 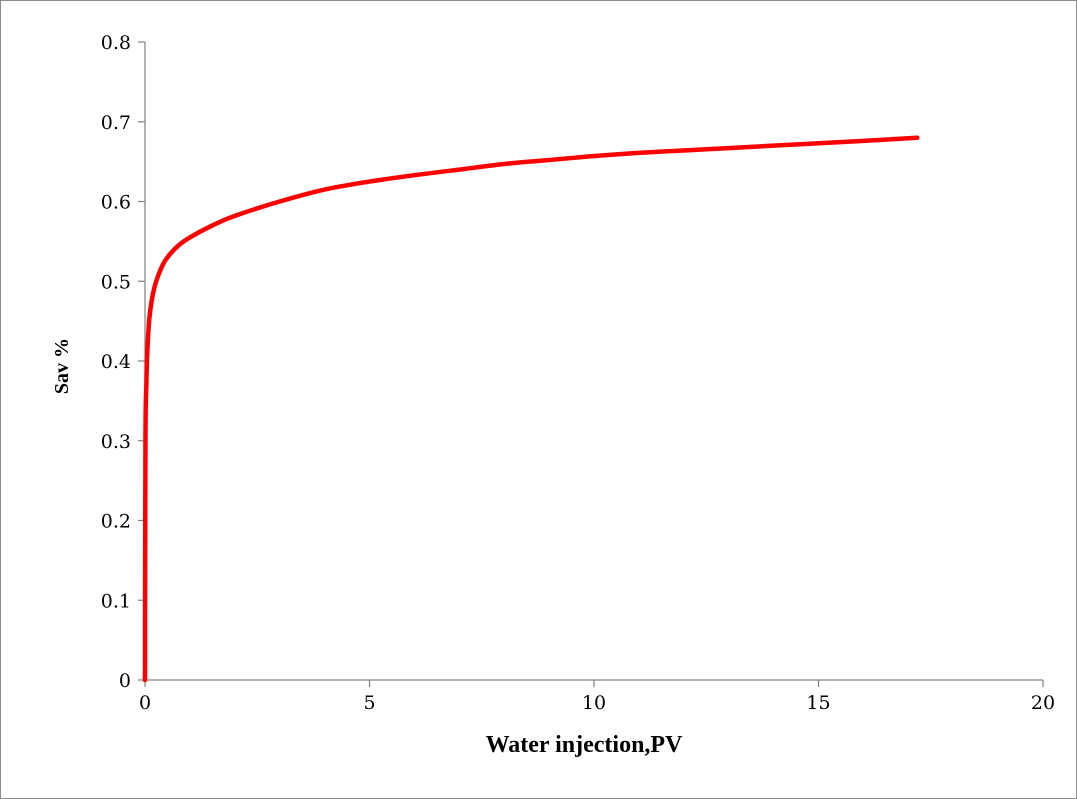 I want to click on y-tick-label: 0.2, so click(x=116, y=522).